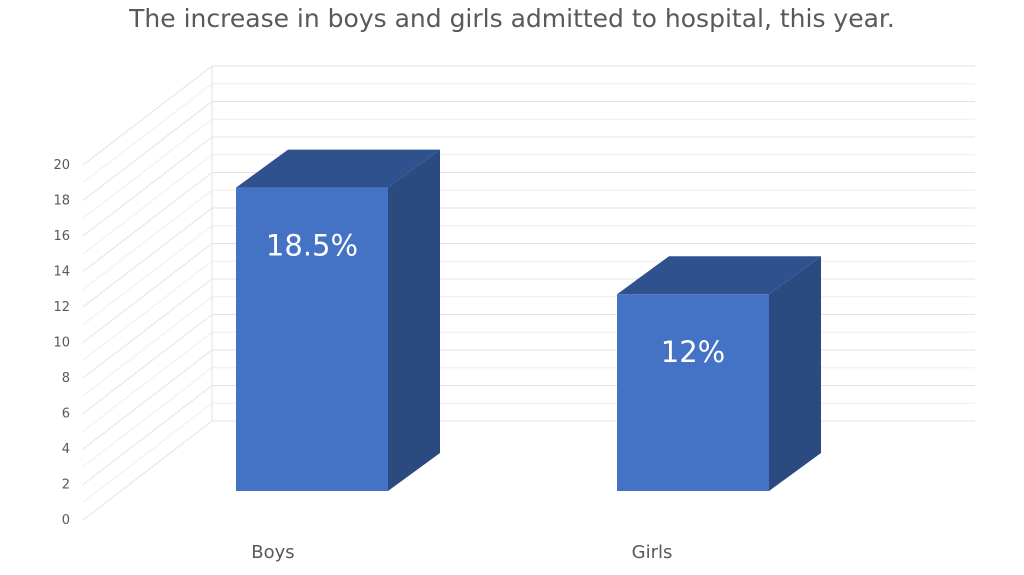 This screenshot has height=575, width=1024. Describe the element at coordinates (693, 352) in the screenshot. I see `data-label-girls: 12%` at that location.